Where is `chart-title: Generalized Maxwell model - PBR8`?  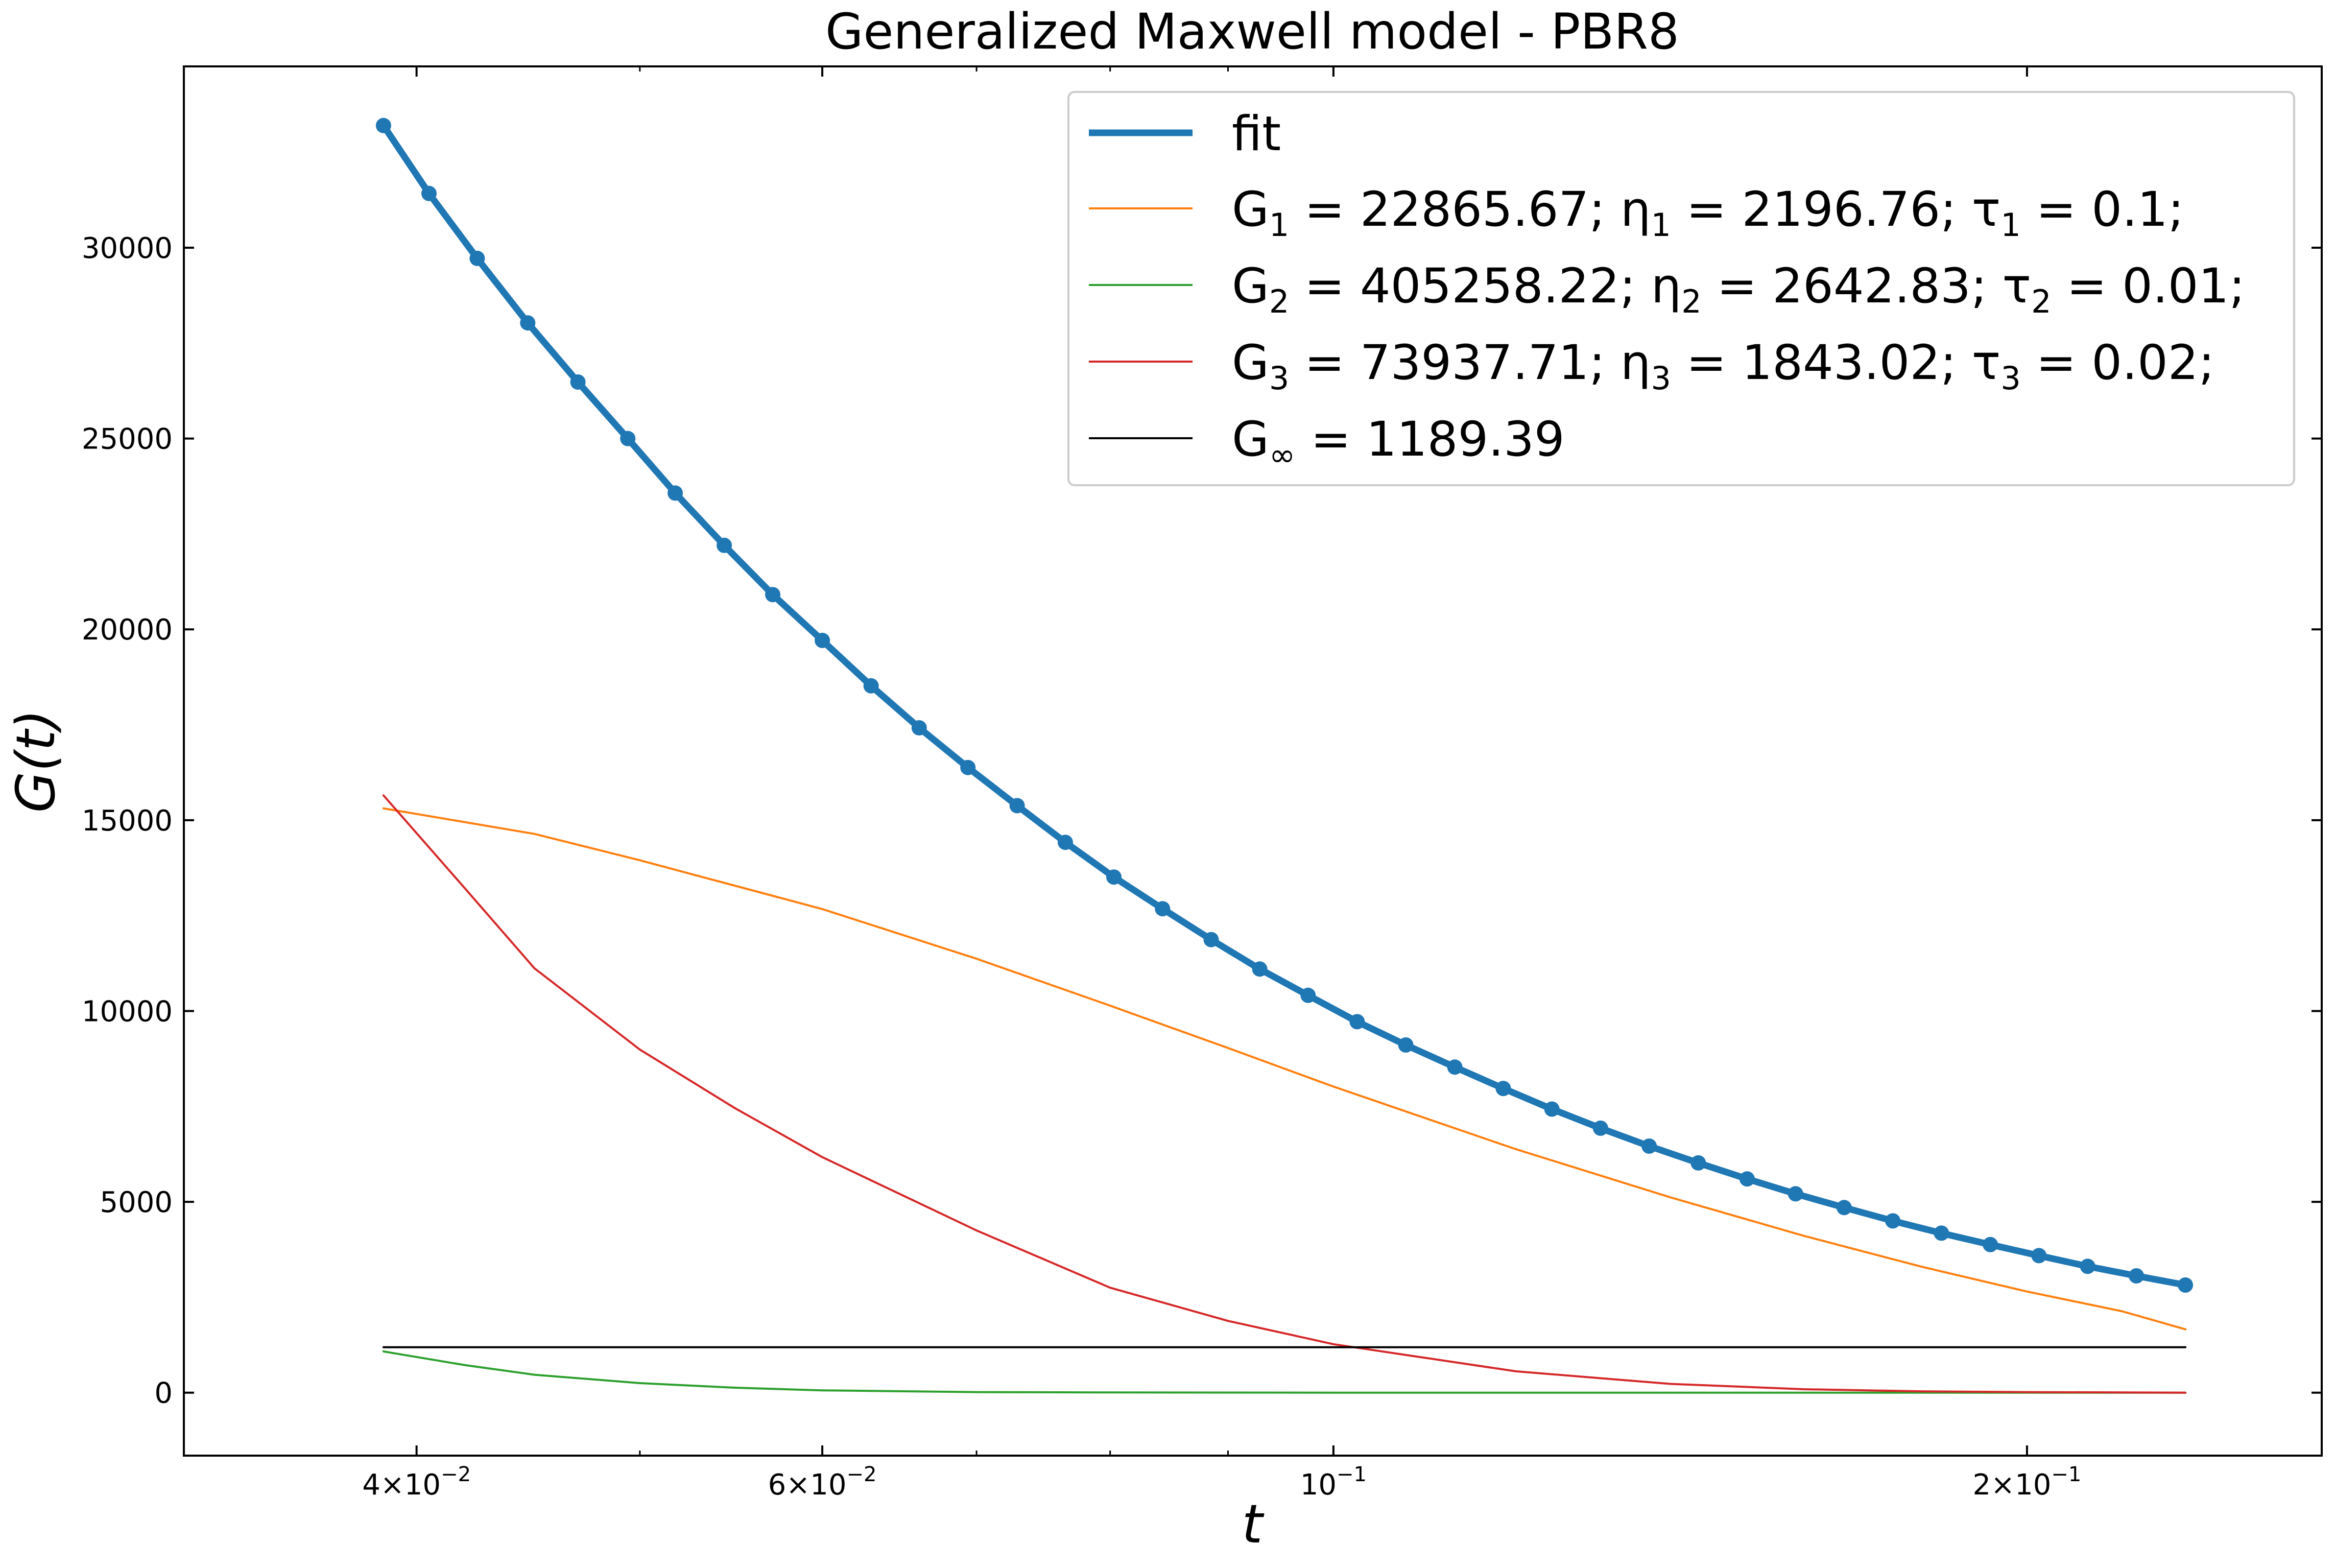 chart-title: Generalized Maxwell model - PBR8 is located at coordinates (1252, 31).